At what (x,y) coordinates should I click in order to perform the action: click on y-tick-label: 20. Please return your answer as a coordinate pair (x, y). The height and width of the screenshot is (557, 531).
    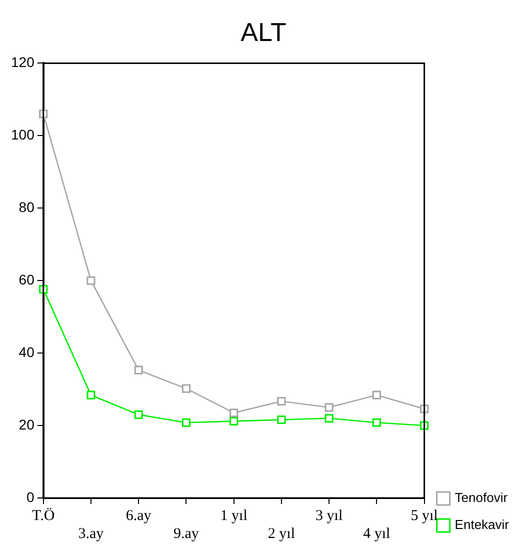
    Looking at the image, I should click on (26, 424).